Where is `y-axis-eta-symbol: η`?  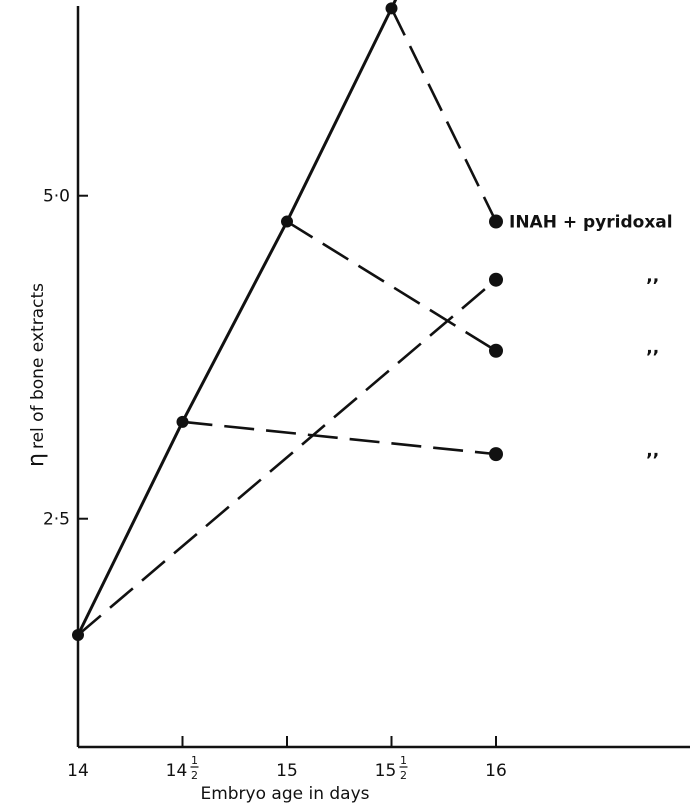 y-axis-eta-symbol: η is located at coordinates (36, 460).